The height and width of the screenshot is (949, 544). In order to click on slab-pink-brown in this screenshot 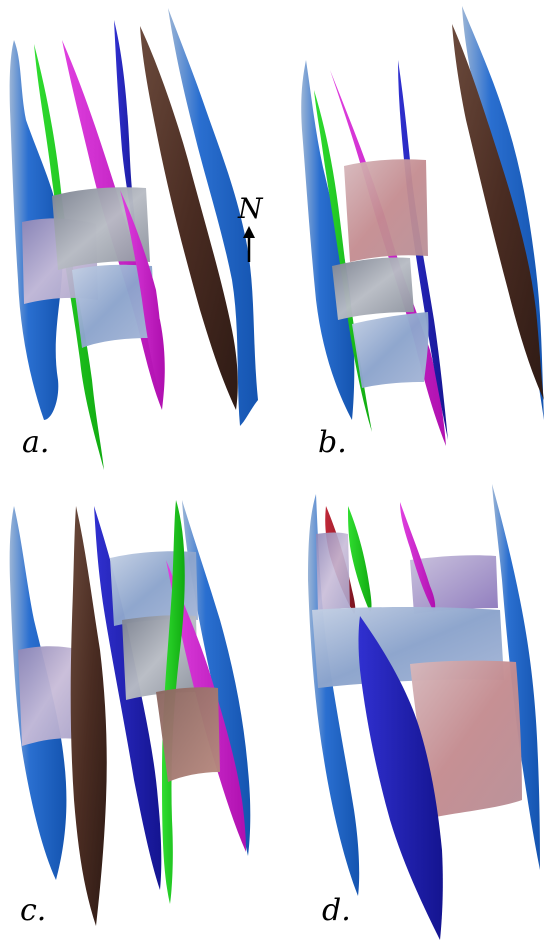, I will do `click(188, 734)`.